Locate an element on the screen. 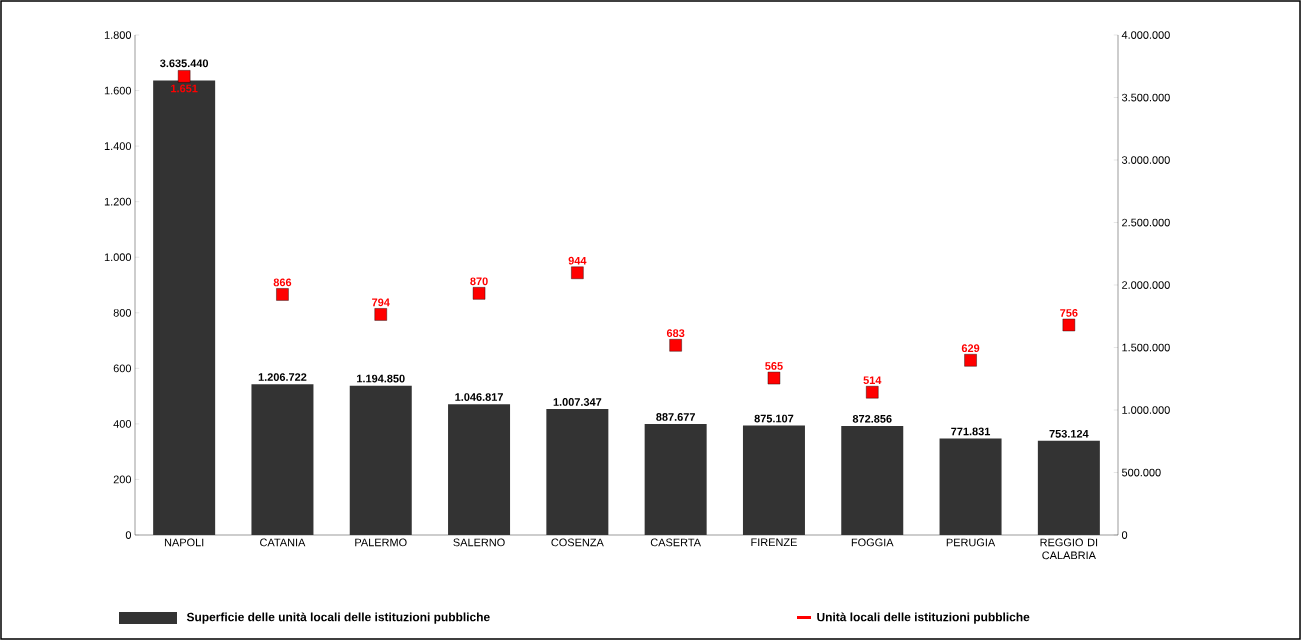  y2-tick-label: 1.500.000 is located at coordinates (1146, 347).